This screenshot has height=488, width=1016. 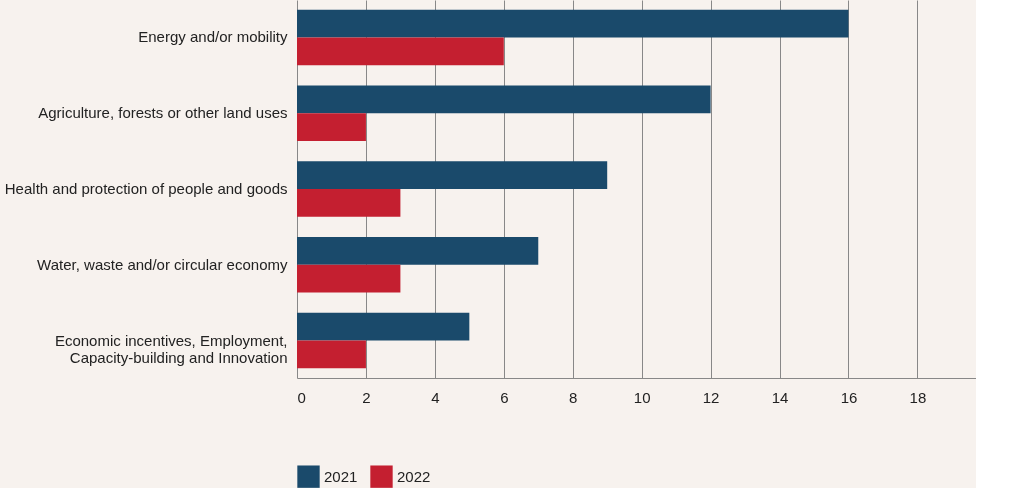 I want to click on x-tick-label: 4, so click(x=435, y=397).